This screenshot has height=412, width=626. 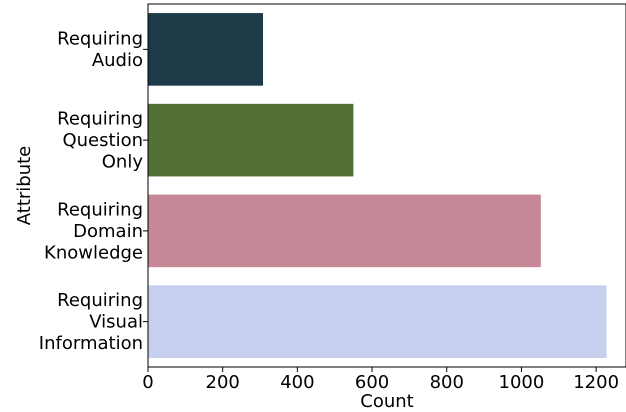 What do you see at coordinates (223, 382) in the screenshot?
I see `x-tick-label: 200` at bounding box center [223, 382].